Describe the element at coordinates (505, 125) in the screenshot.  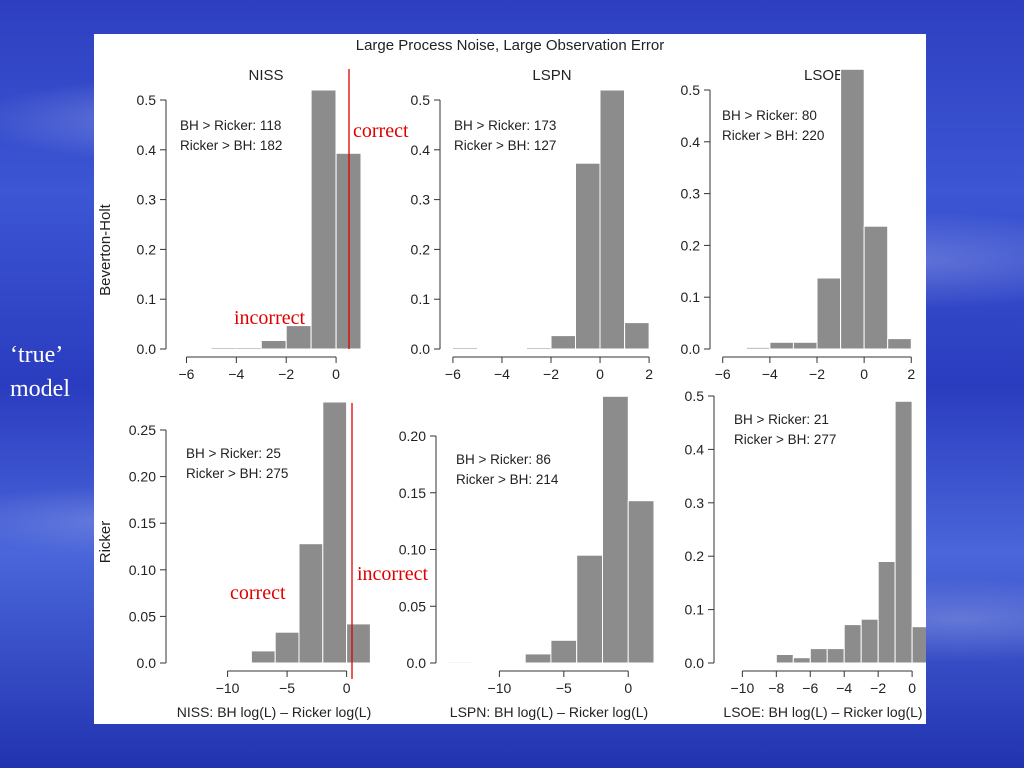
I see `panel-legend-text: BH > Ricker: 173` at that location.